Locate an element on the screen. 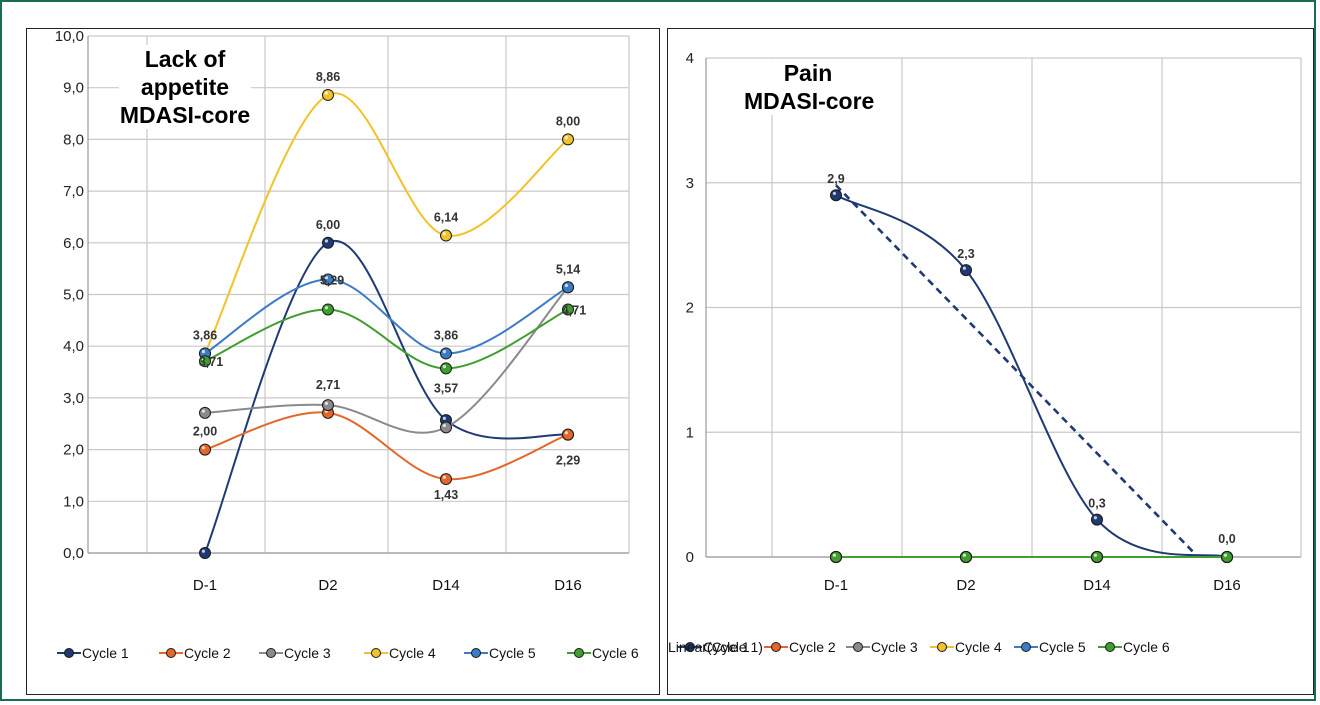 Image resolution: width=1320 pixels, height=705 pixels. pain-legend-label: Cycle 4 is located at coordinates (978, 647).